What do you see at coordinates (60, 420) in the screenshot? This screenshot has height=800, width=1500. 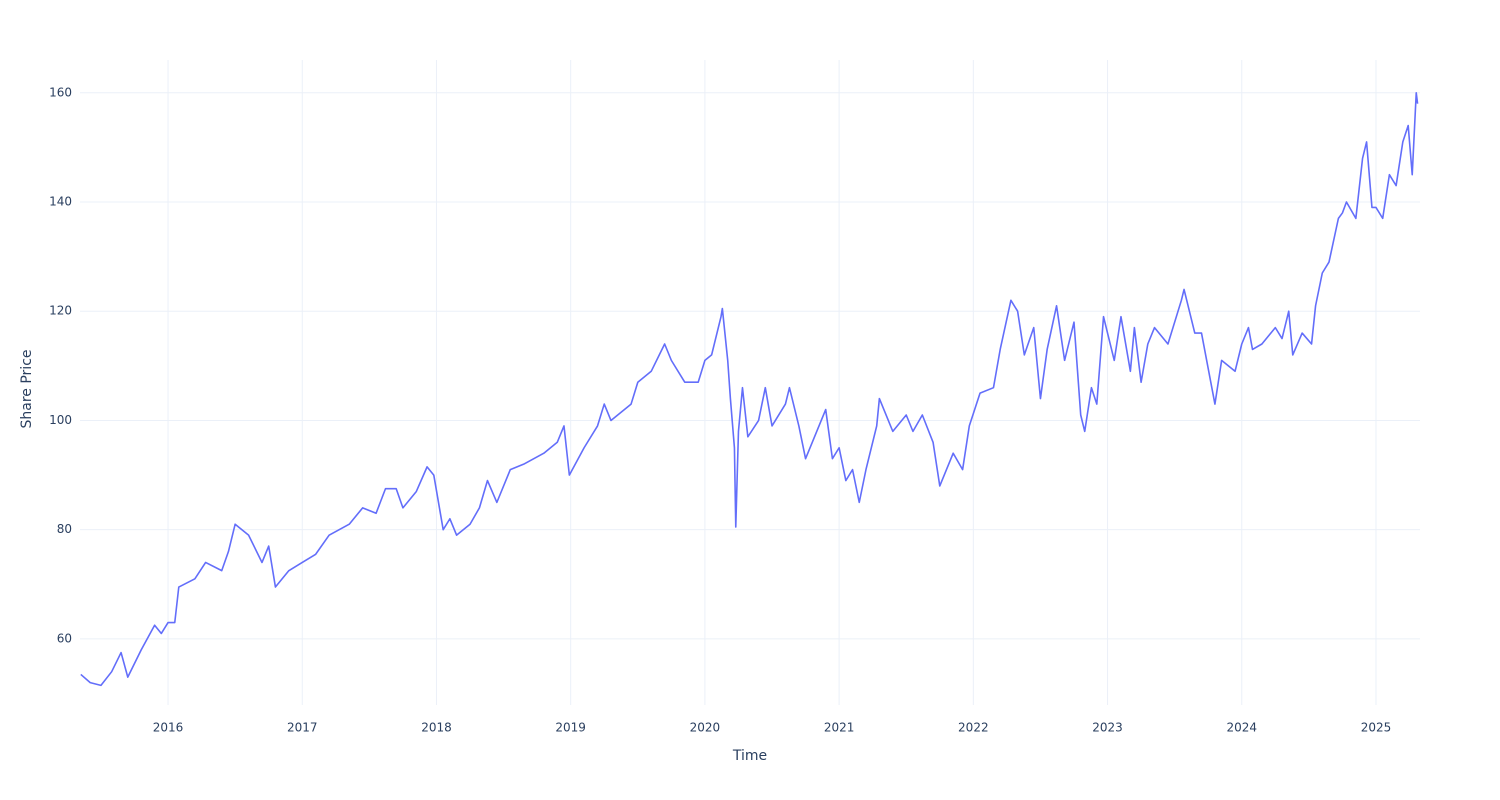 I see `y-tick-label: 100` at bounding box center [60, 420].